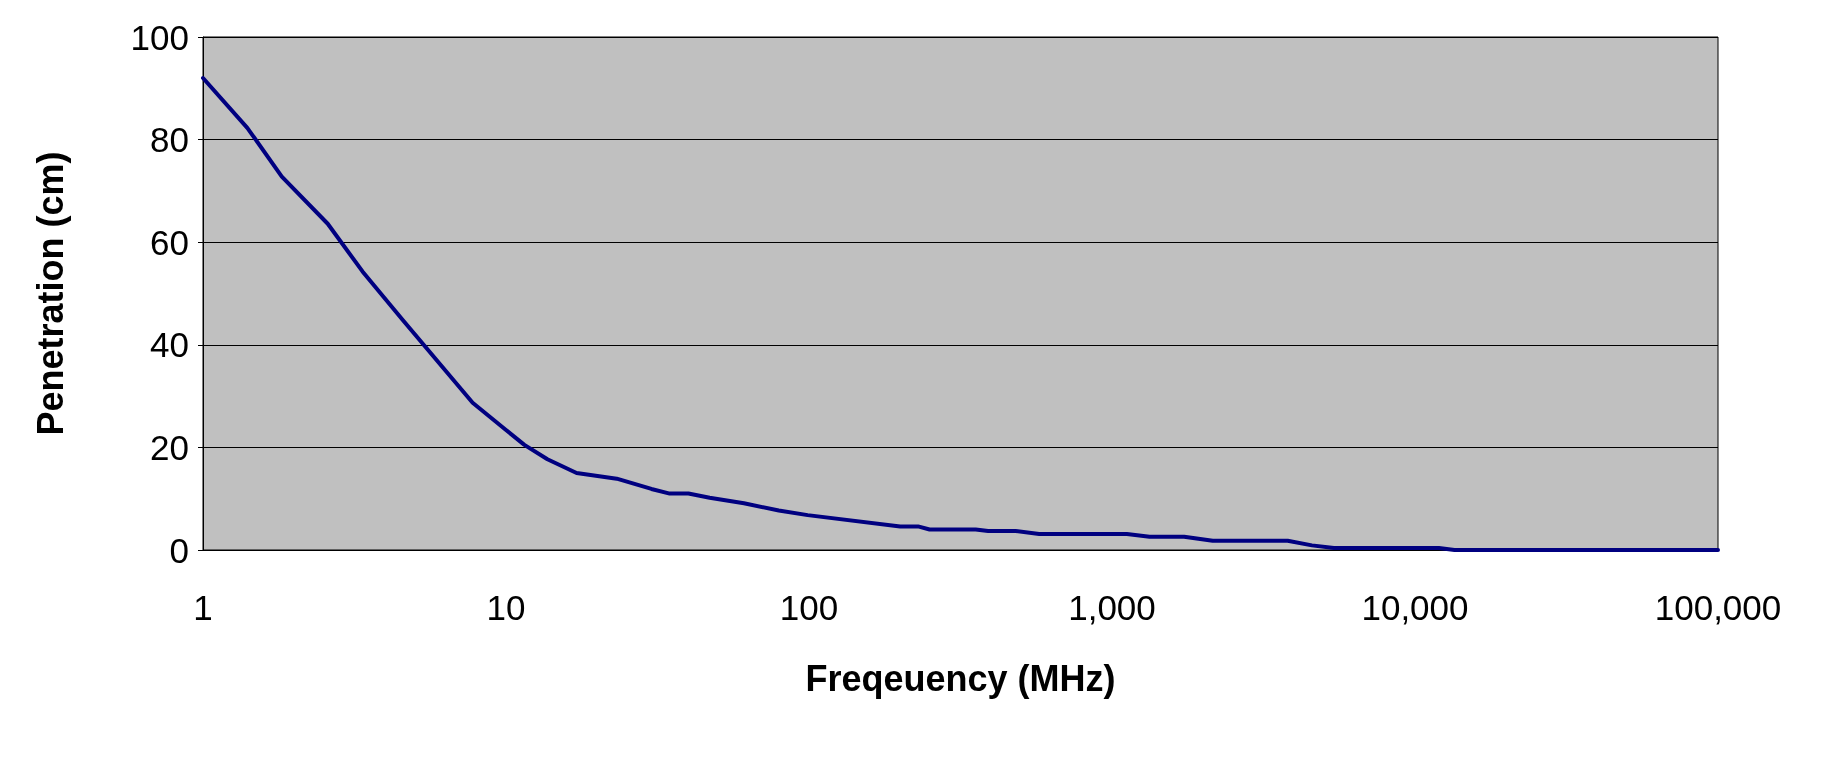  What do you see at coordinates (169, 140) in the screenshot?
I see `y-tick-label: 80` at bounding box center [169, 140].